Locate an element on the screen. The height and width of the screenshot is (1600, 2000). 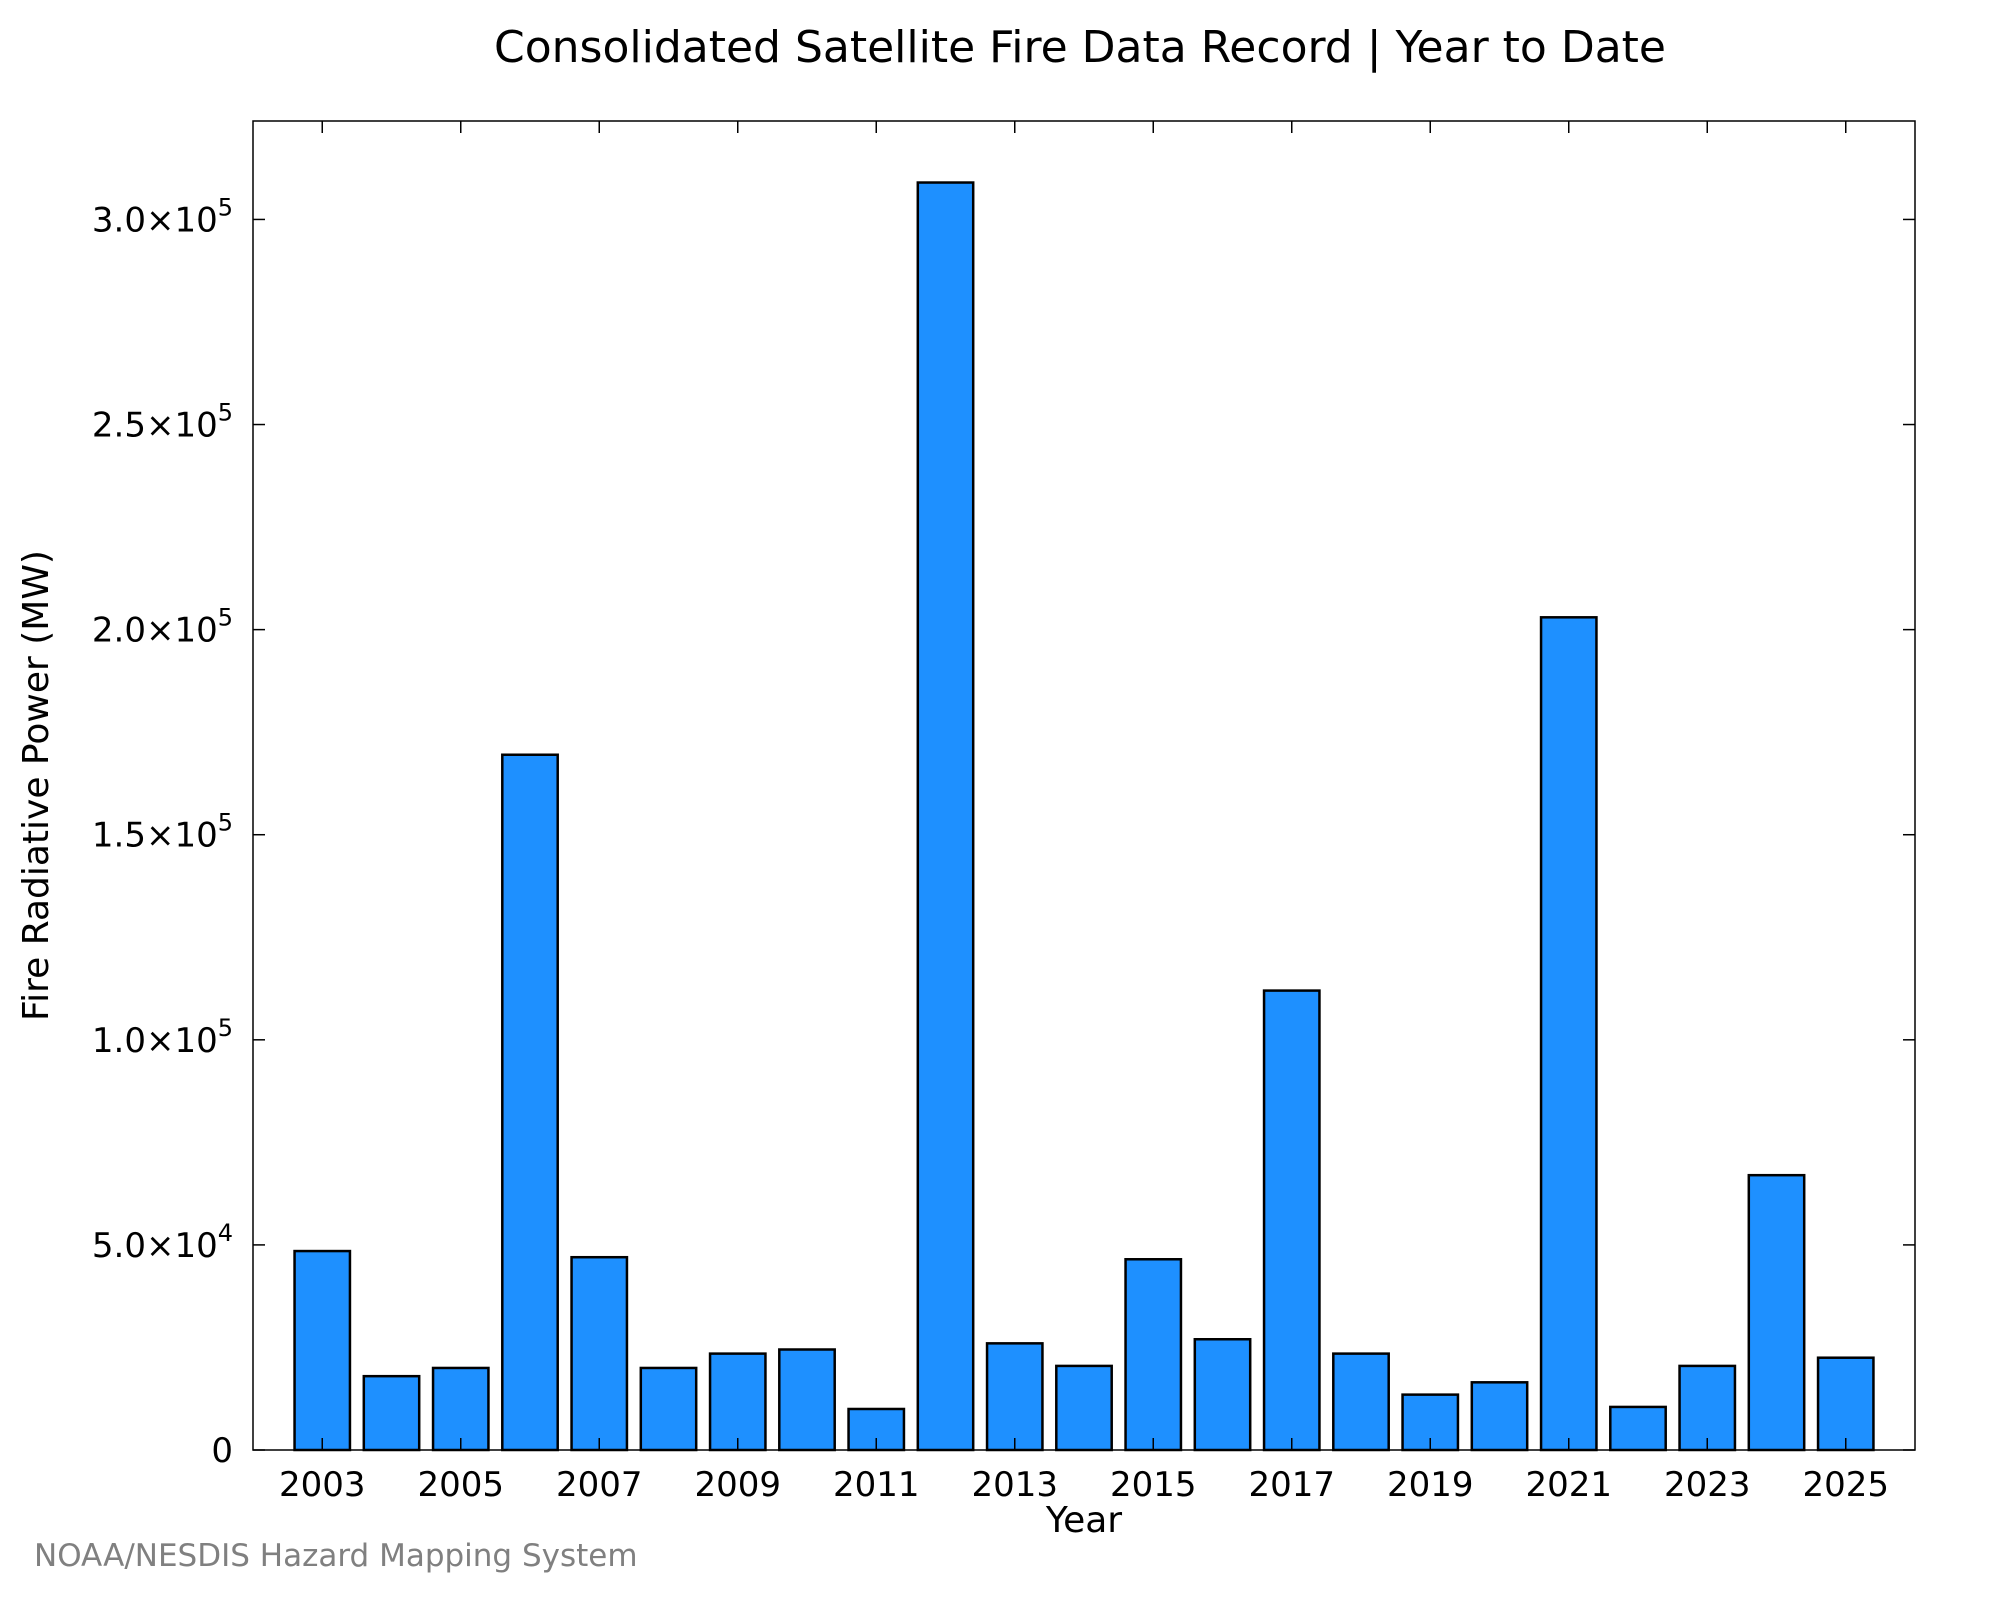
y-tick-label: 2.0×10⁵ is located at coordinates (162, 627).